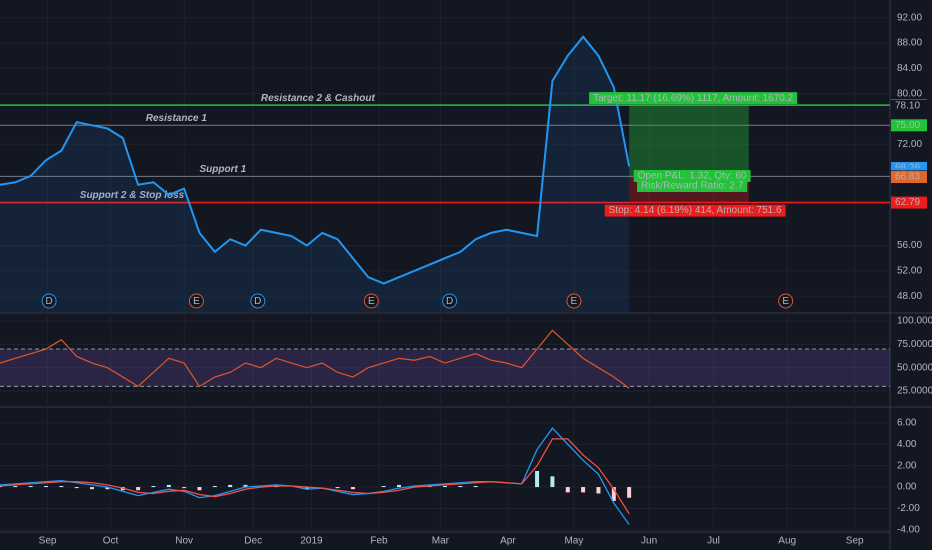 The width and height of the screenshot is (932, 550). I want to click on y-tick-label: 25.0000, so click(914, 391).